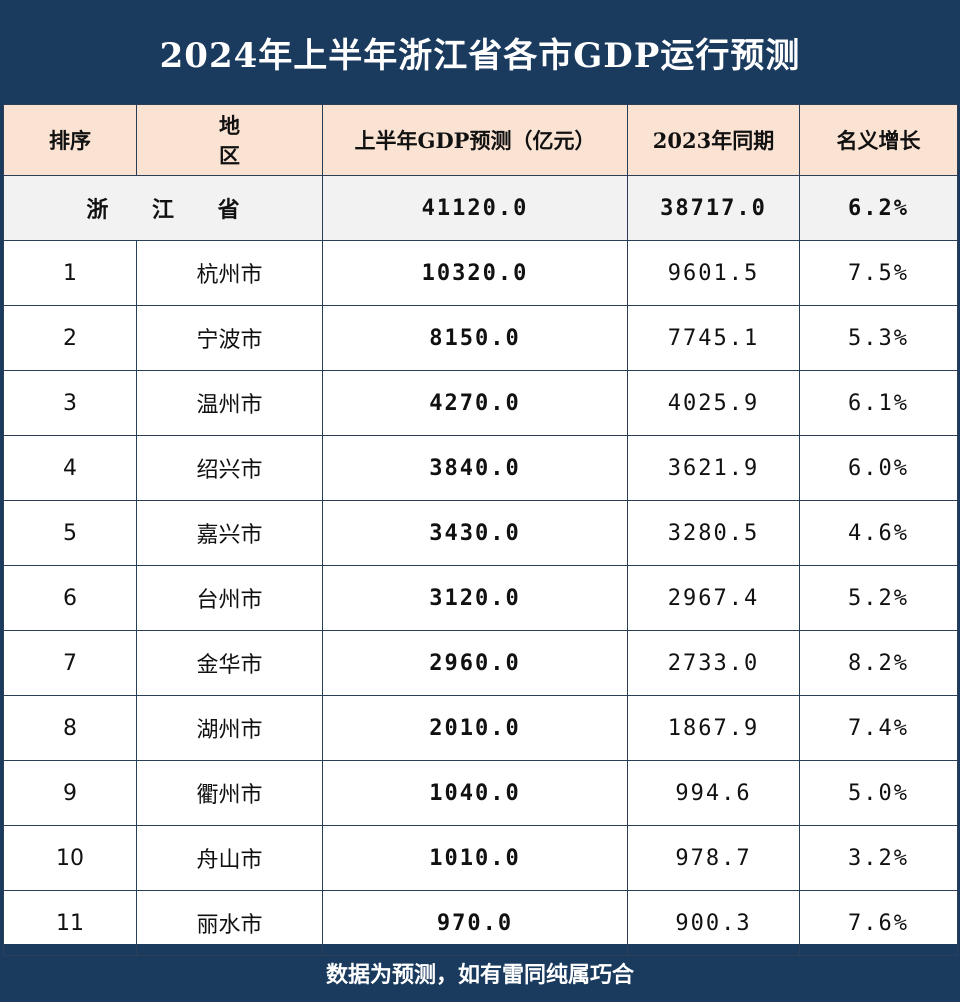 This screenshot has height=1002, width=960. What do you see at coordinates (479, 975) in the screenshot?
I see `footer-disclaimer: 数据为预测，如有雷同纯属巧合` at bounding box center [479, 975].